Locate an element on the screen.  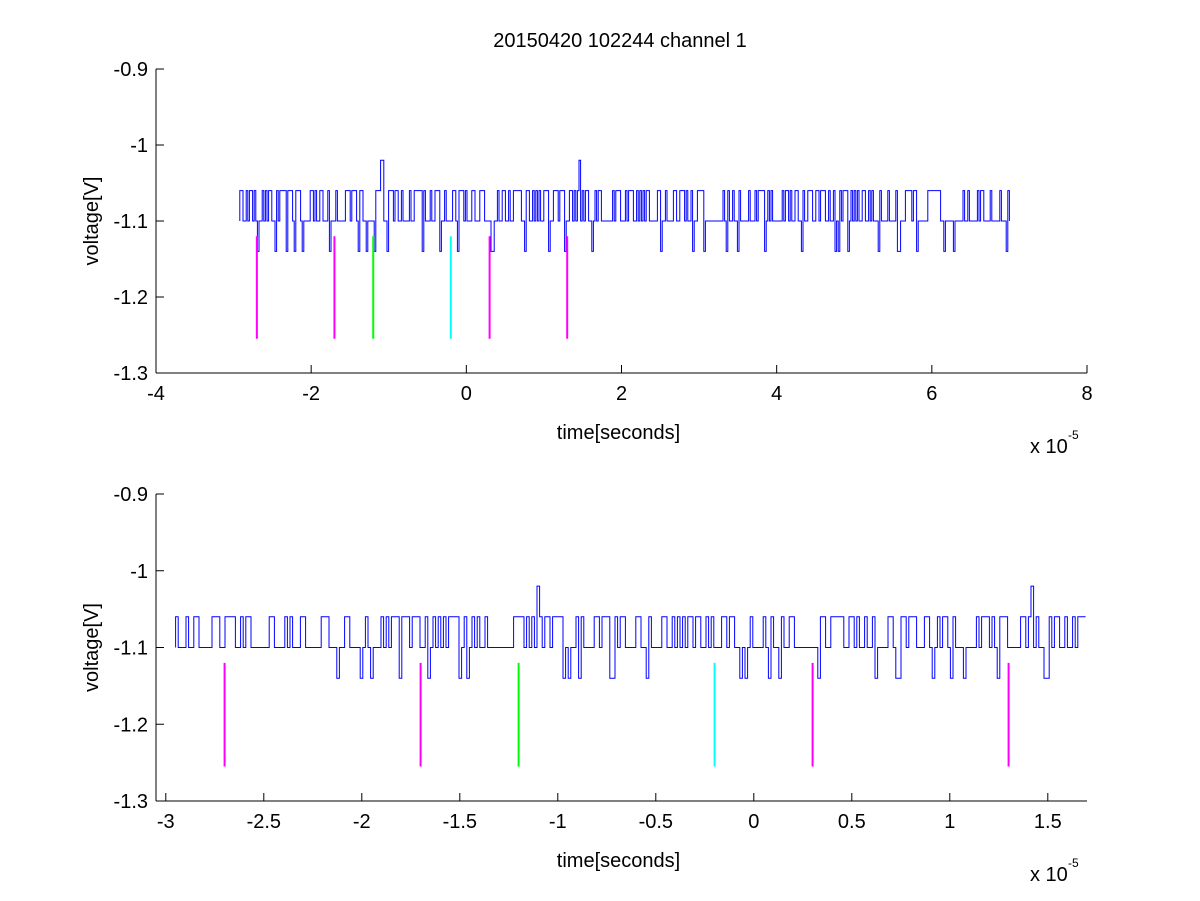
x-tick-label: 1.5 is located at coordinates (1048, 822).